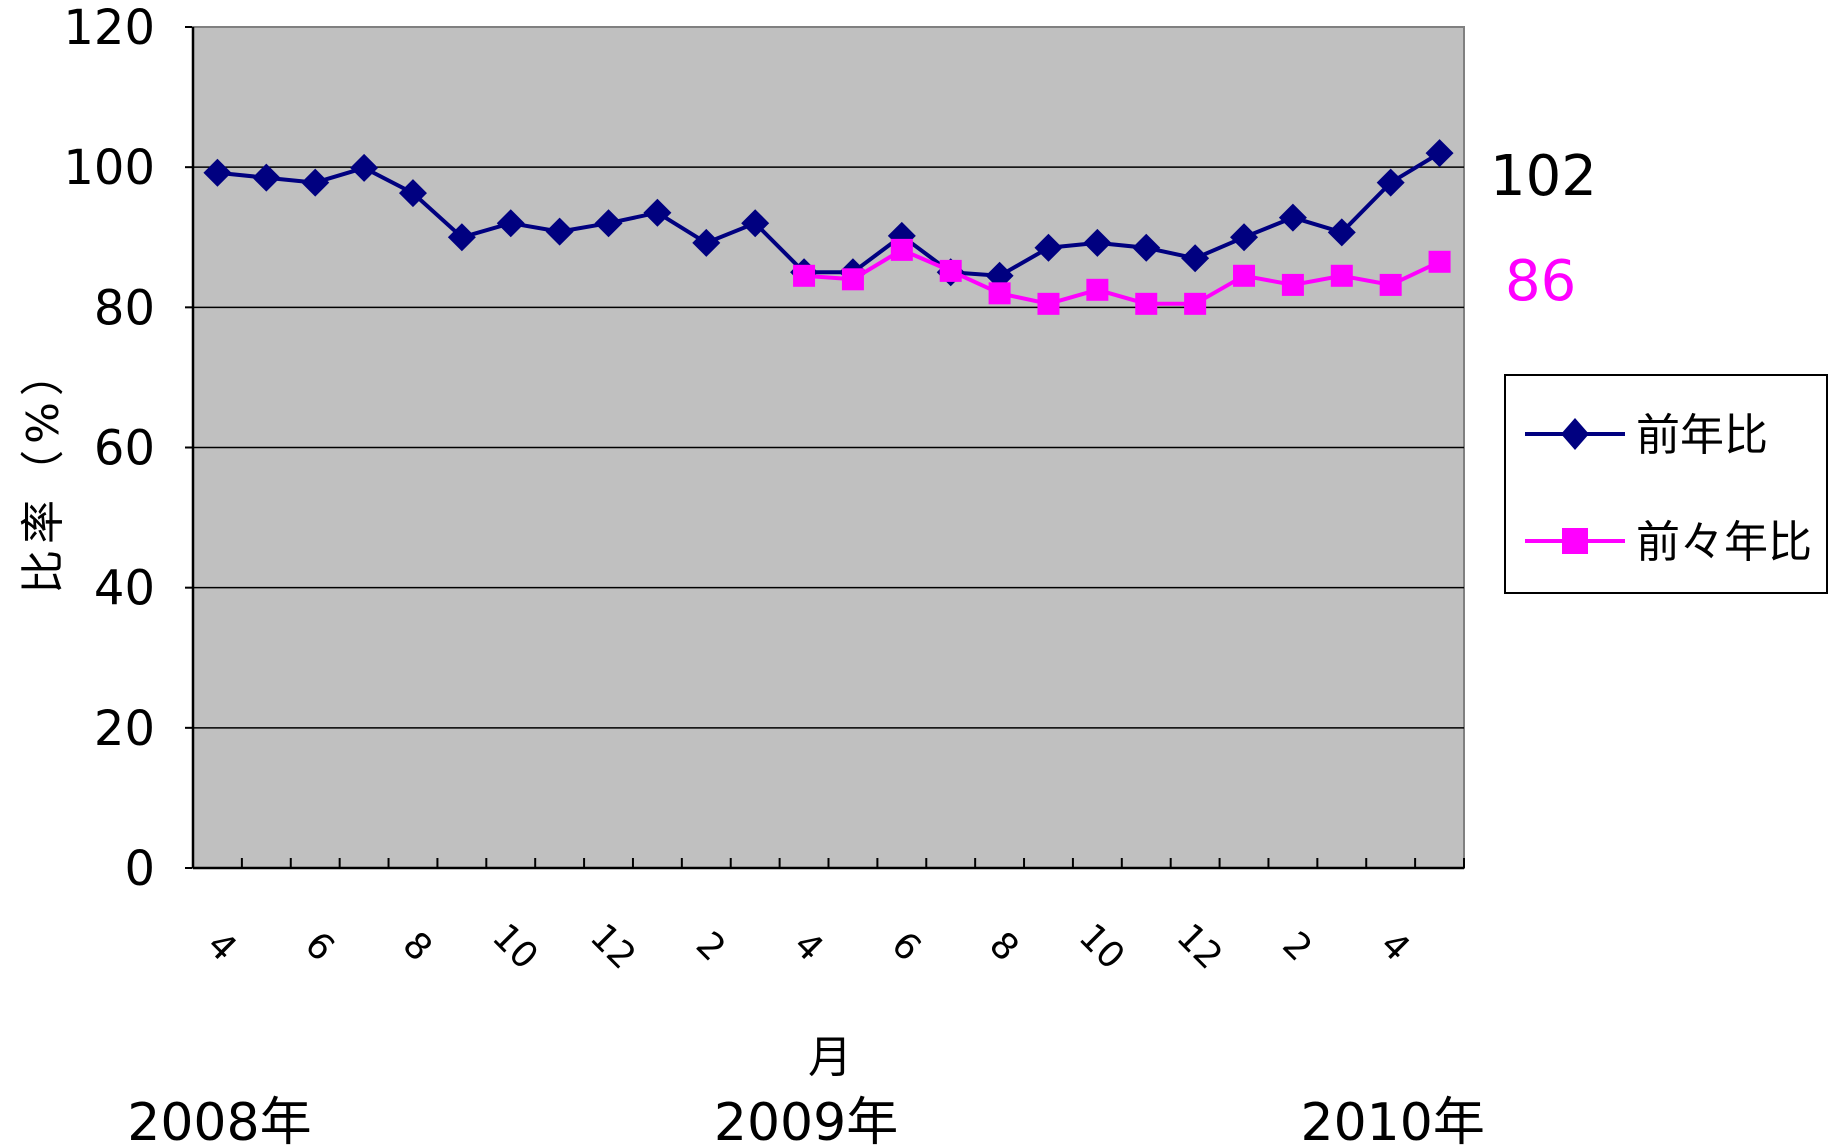 The width and height of the screenshot is (1837, 1147). Describe the element at coordinates (1540, 281) in the screenshot. I see `annotation-latest-2yr: 86` at that location.